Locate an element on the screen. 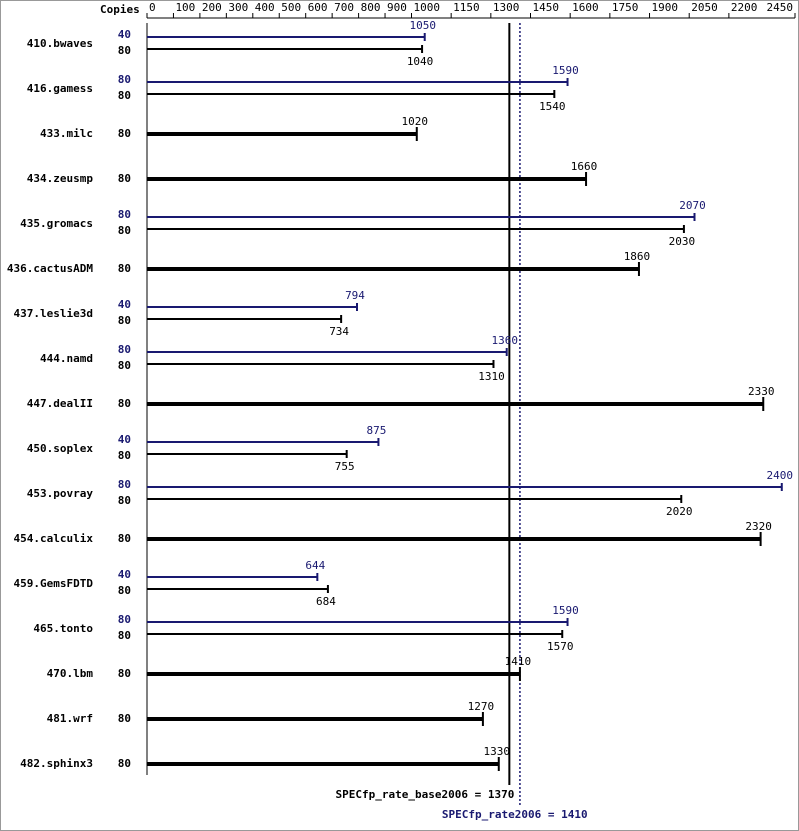 This screenshot has height=831, width=799. x-tick-label: 1750 is located at coordinates (625, 7).